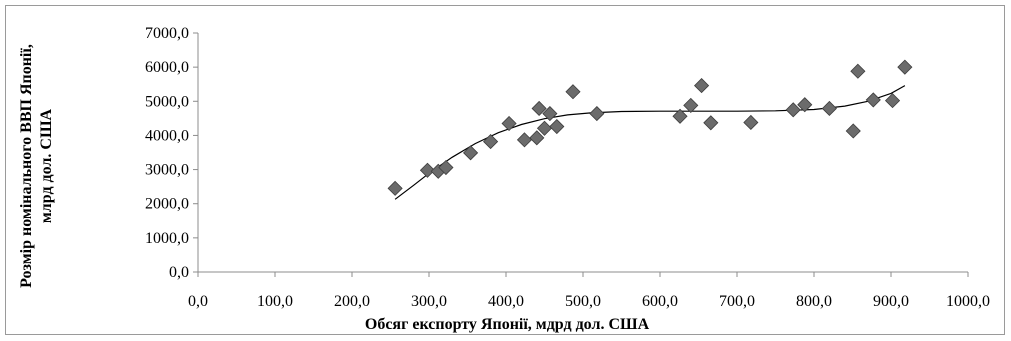  What do you see at coordinates (660, 301) in the screenshot?
I see `x-tick-label: 600,0` at bounding box center [660, 301].